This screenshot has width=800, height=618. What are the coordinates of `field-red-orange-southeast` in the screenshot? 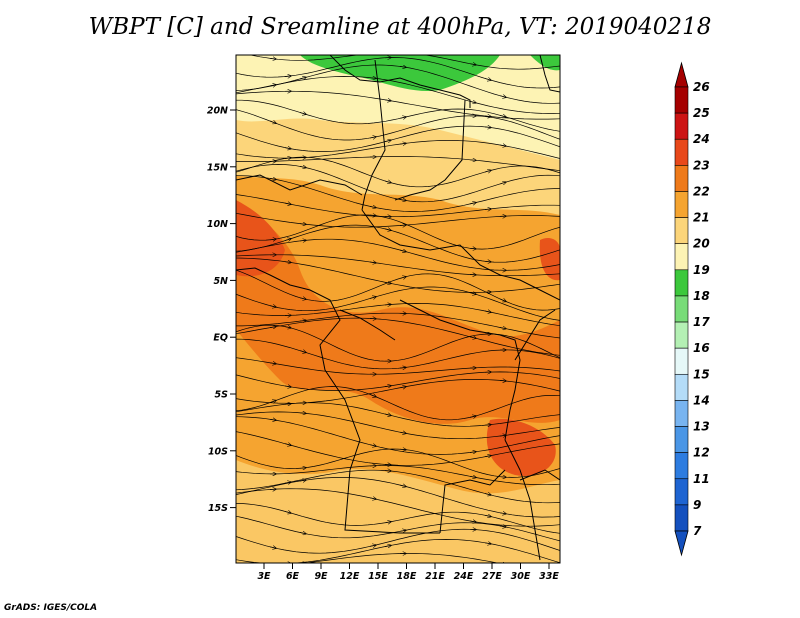 It's located at (521, 447).